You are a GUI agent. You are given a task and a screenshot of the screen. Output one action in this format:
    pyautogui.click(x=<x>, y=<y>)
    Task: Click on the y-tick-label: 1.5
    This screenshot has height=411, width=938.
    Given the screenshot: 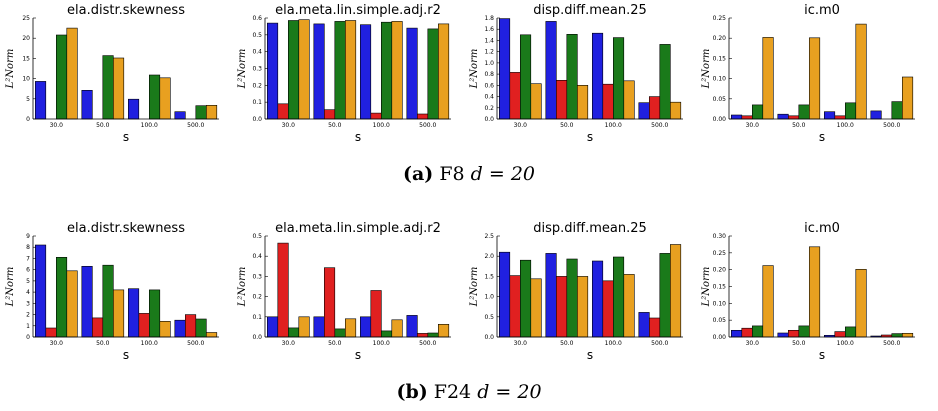 What is the action you would take?
    pyautogui.click(x=489, y=276)
    